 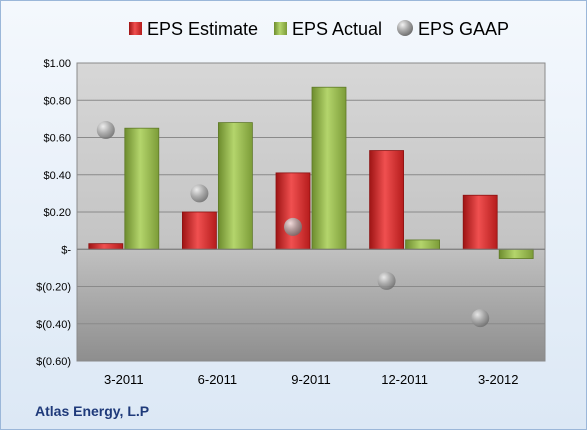 I want to click on company-name: Atlas Energy, L.P, so click(x=92, y=411).